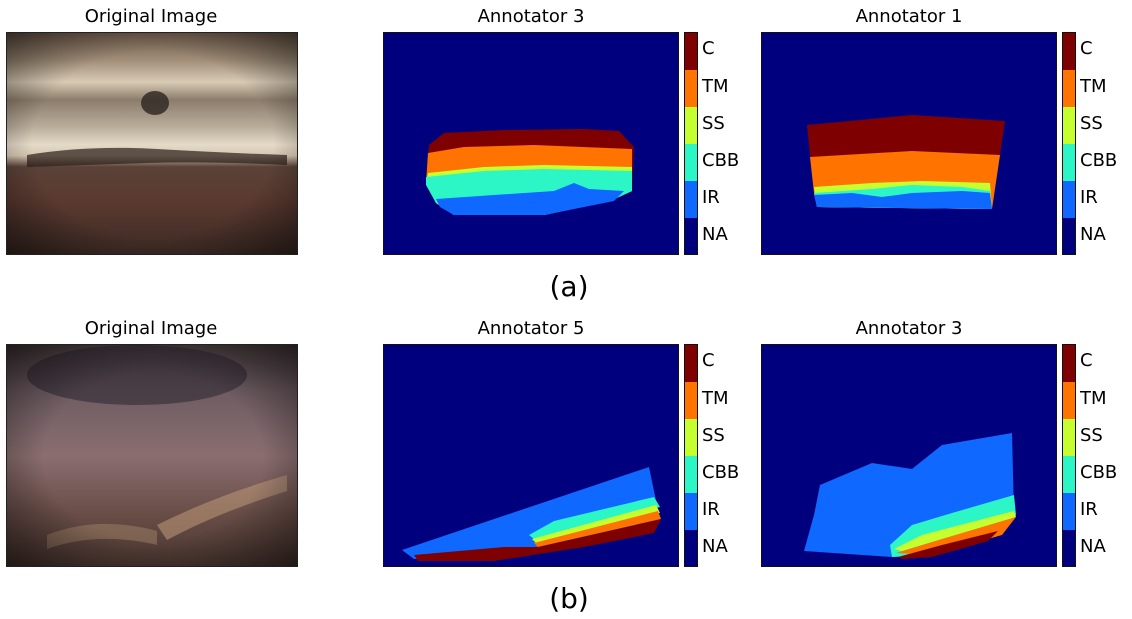 The width and height of the screenshot is (1132, 619). I want to click on colorbar-b1, so click(691, 455).